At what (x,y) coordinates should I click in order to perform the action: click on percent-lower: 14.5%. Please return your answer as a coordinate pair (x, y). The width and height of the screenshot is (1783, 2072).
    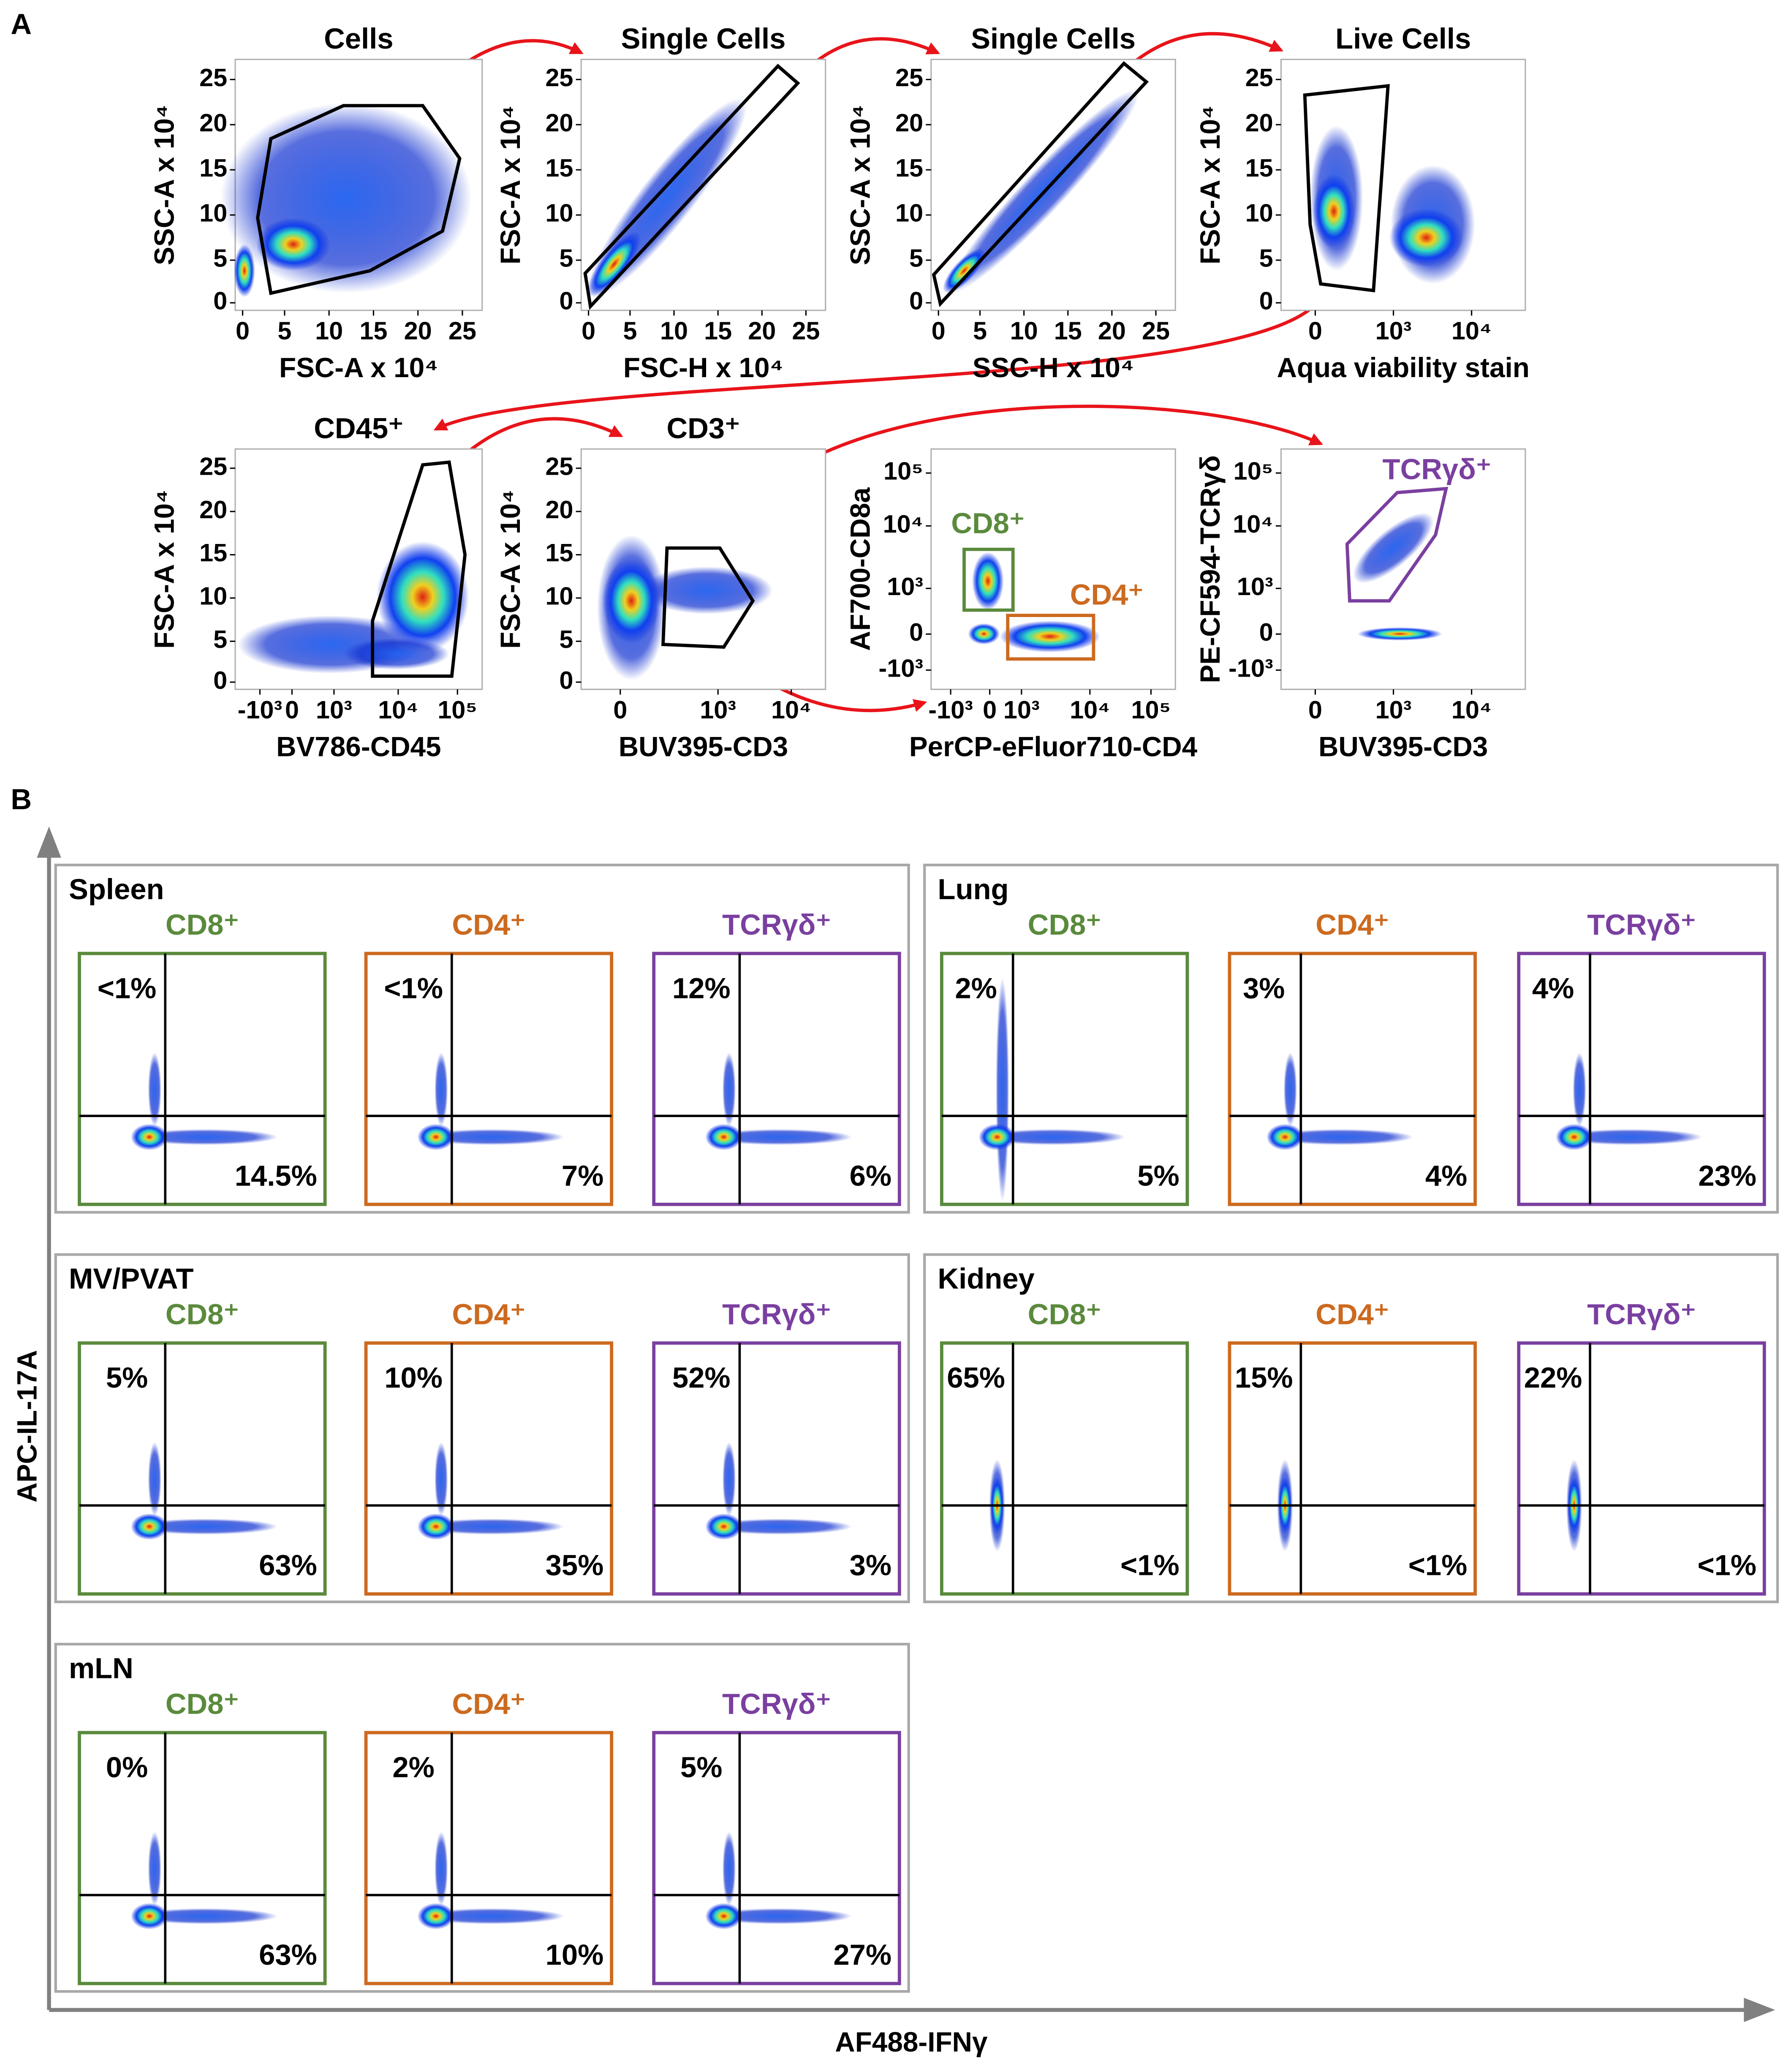
    Looking at the image, I should click on (276, 1175).